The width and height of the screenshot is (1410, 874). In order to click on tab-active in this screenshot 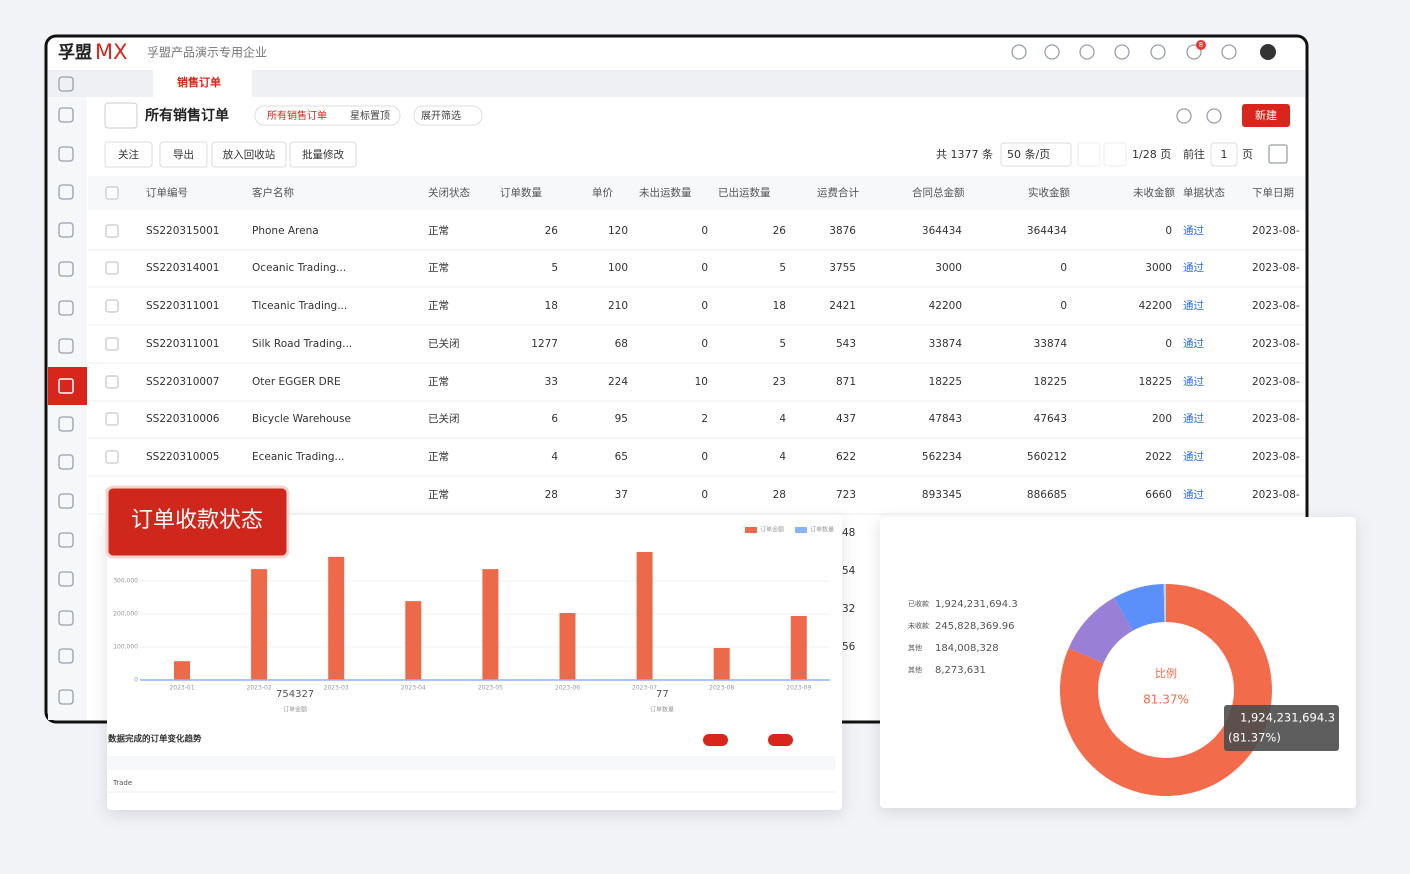, I will do `click(202, 83)`.